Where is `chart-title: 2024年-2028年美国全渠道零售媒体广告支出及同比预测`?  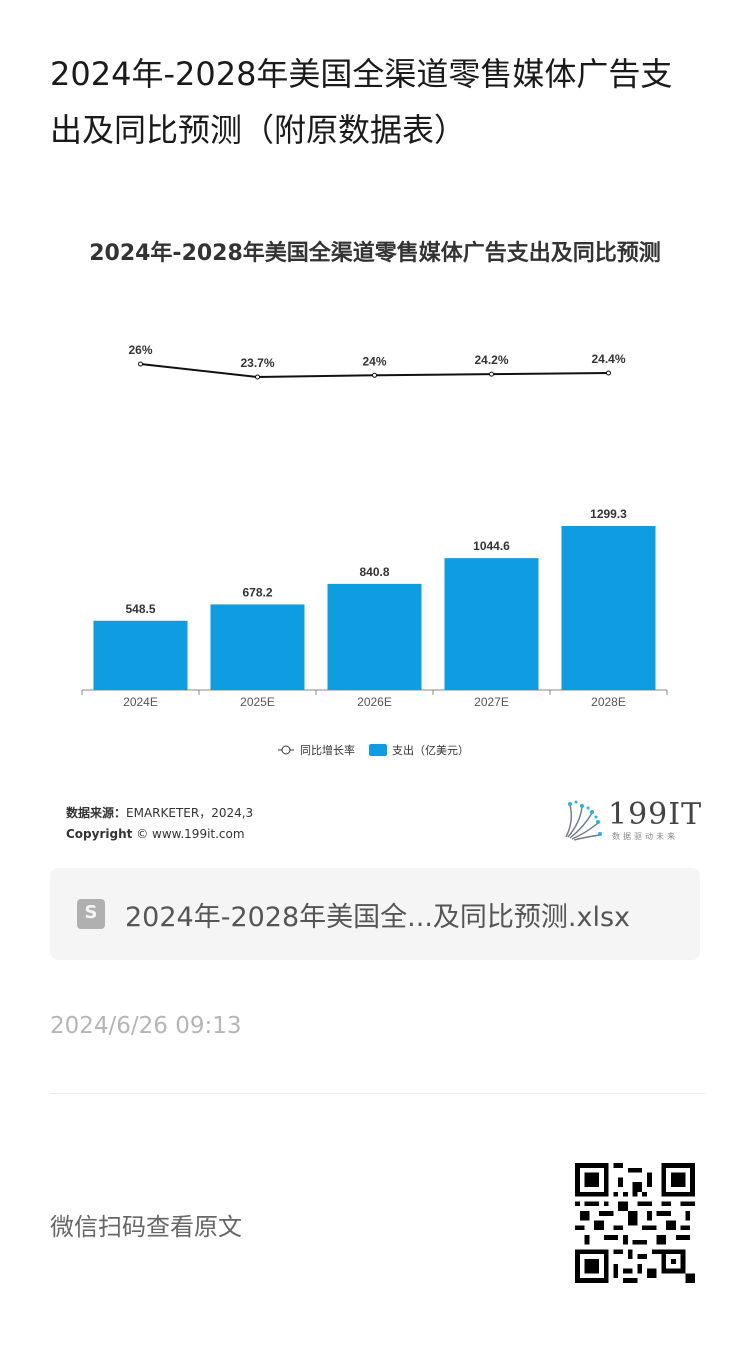 chart-title: 2024年-2028年美国全渠道零售媒体广告支出及同比预测 is located at coordinates (375, 253).